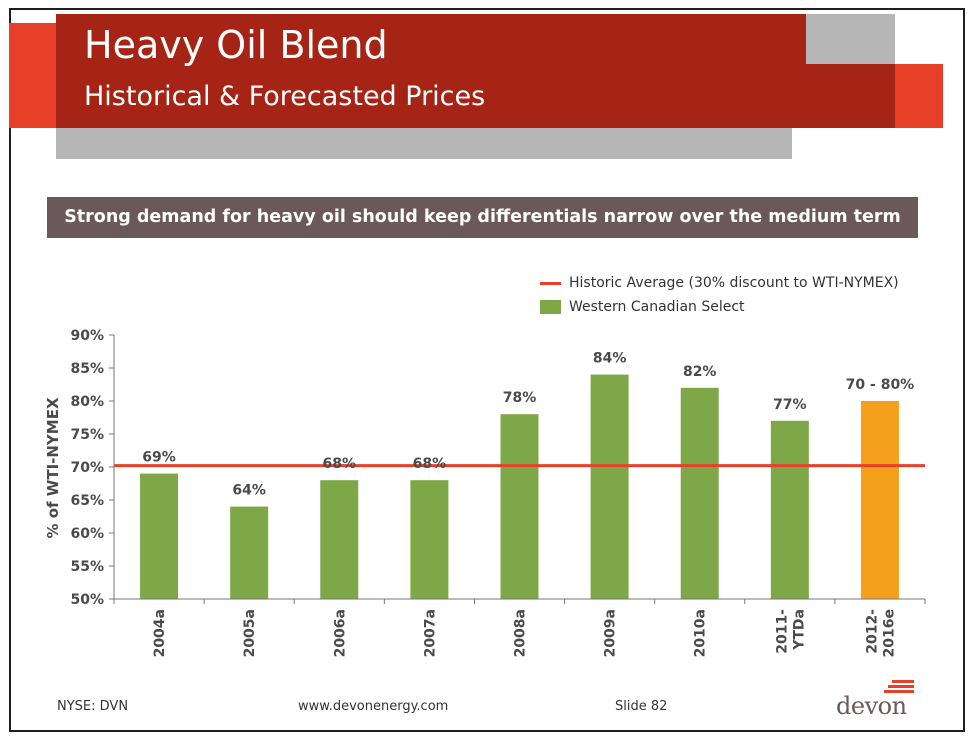 This screenshot has height=742, width=977. I want to click on y-tick-label: 60%, so click(87, 534).